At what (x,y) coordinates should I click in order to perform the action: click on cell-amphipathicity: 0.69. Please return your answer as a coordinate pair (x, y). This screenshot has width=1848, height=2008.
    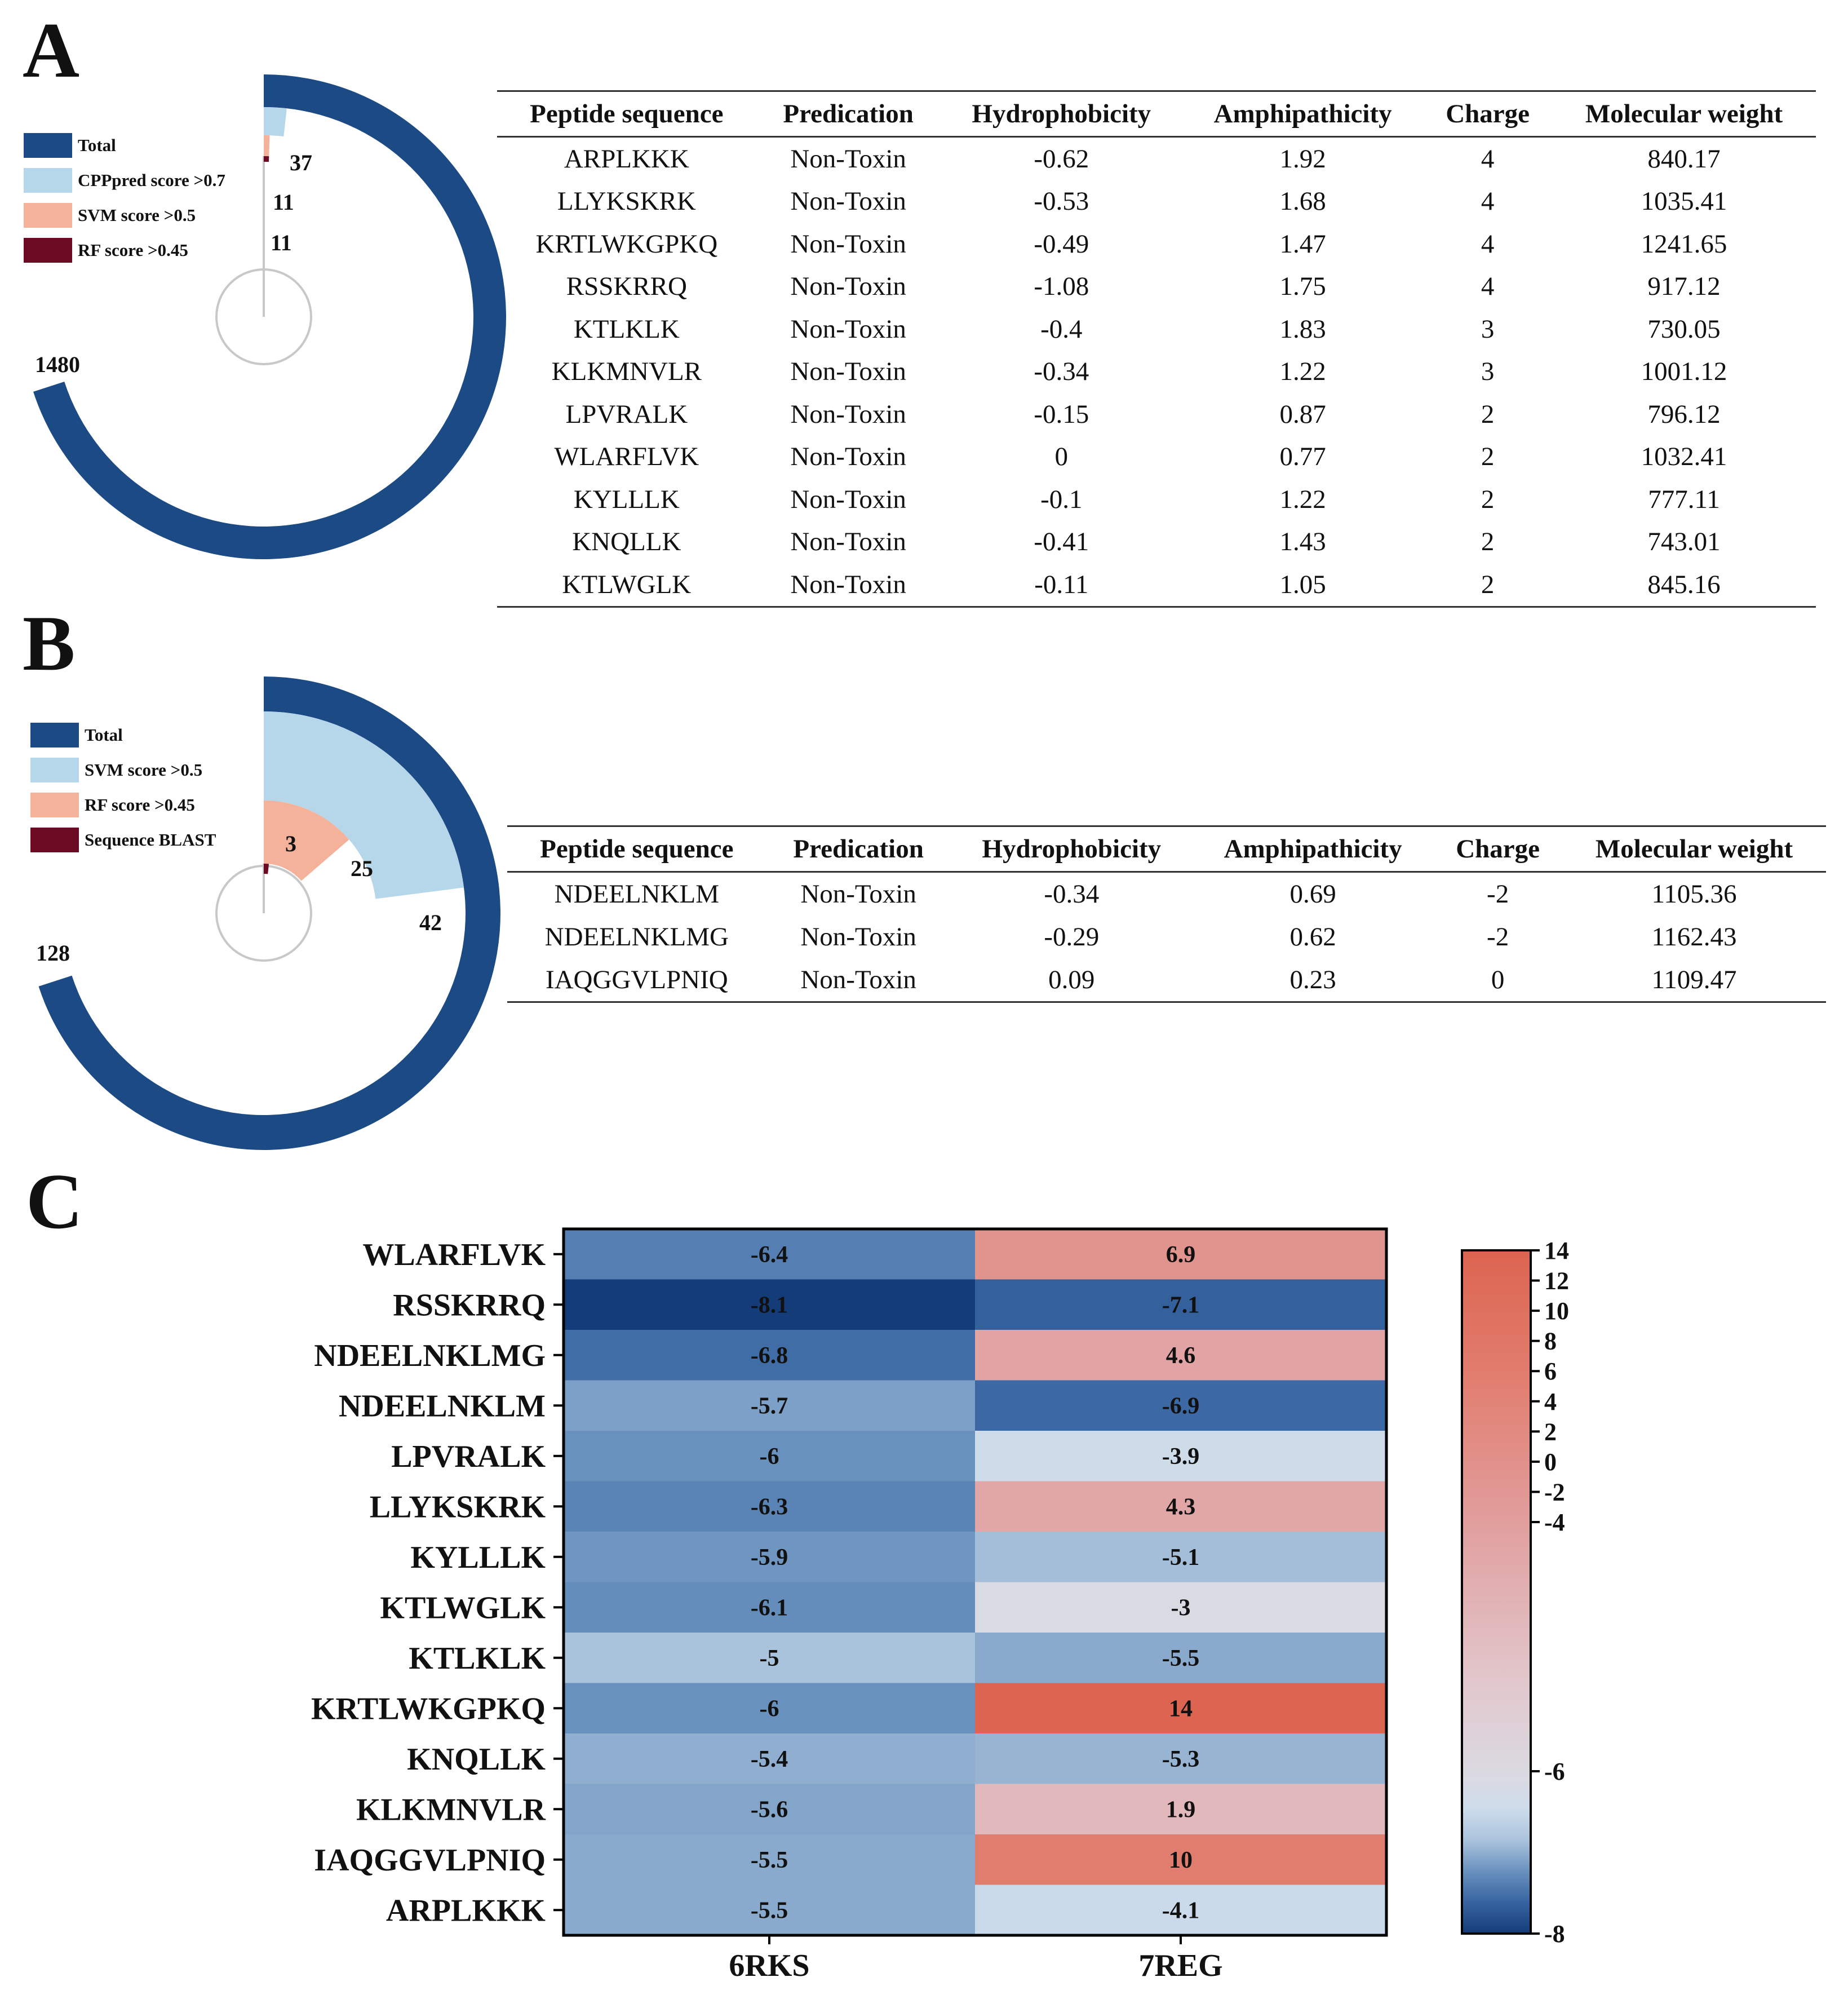
    Looking at the image, I should click on (1312, 894).